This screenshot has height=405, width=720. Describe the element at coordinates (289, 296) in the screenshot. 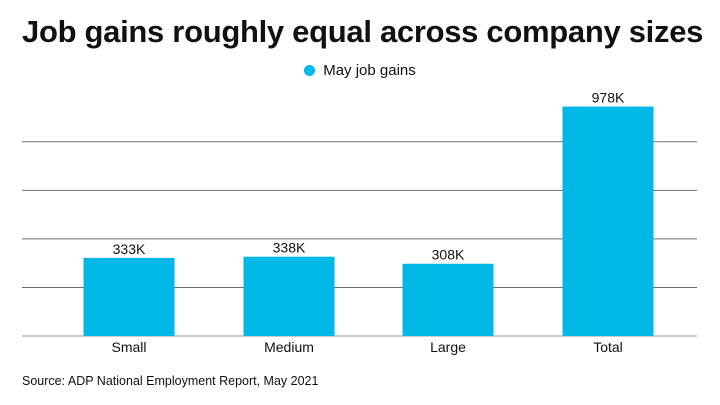

I see `bar-medium` at that location.